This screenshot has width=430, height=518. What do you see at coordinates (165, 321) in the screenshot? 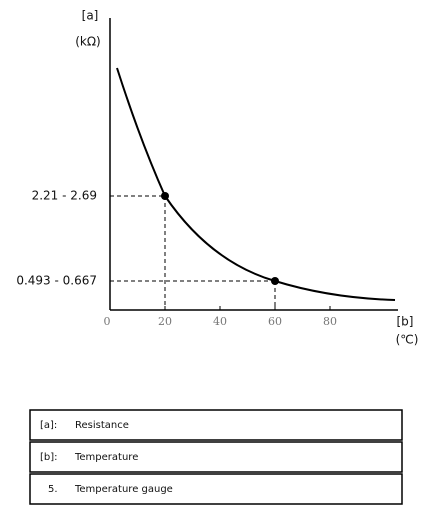
I see `x-tick-label: 20` at bounding box center [165, 321].